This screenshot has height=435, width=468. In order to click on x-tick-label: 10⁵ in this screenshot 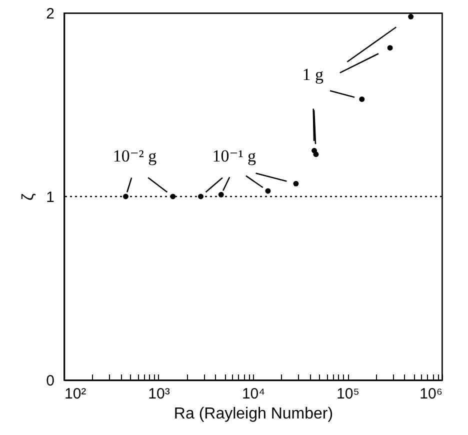, I will do `click(348, 394)`.